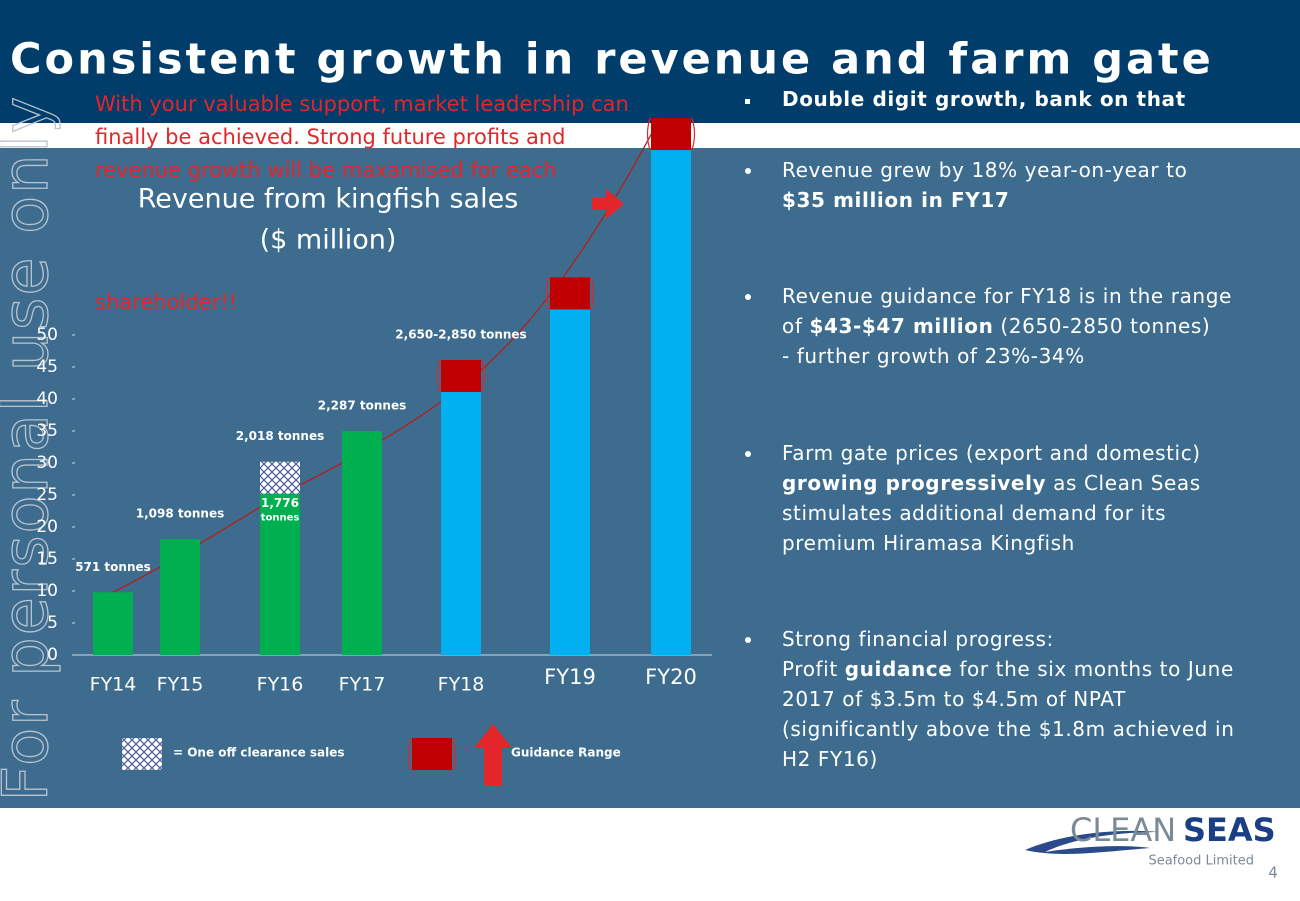 The height and width of the screenshot is (901, 1300). I want to click on bar-label: 571 tonnes, so click(113, 567).